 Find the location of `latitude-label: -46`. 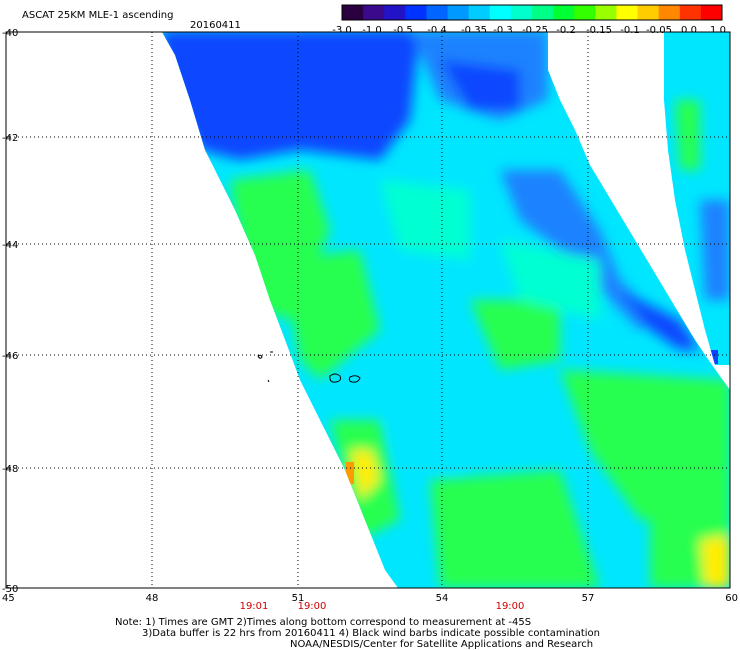

latitude-label: -46 is located at coordinates (10, 356).